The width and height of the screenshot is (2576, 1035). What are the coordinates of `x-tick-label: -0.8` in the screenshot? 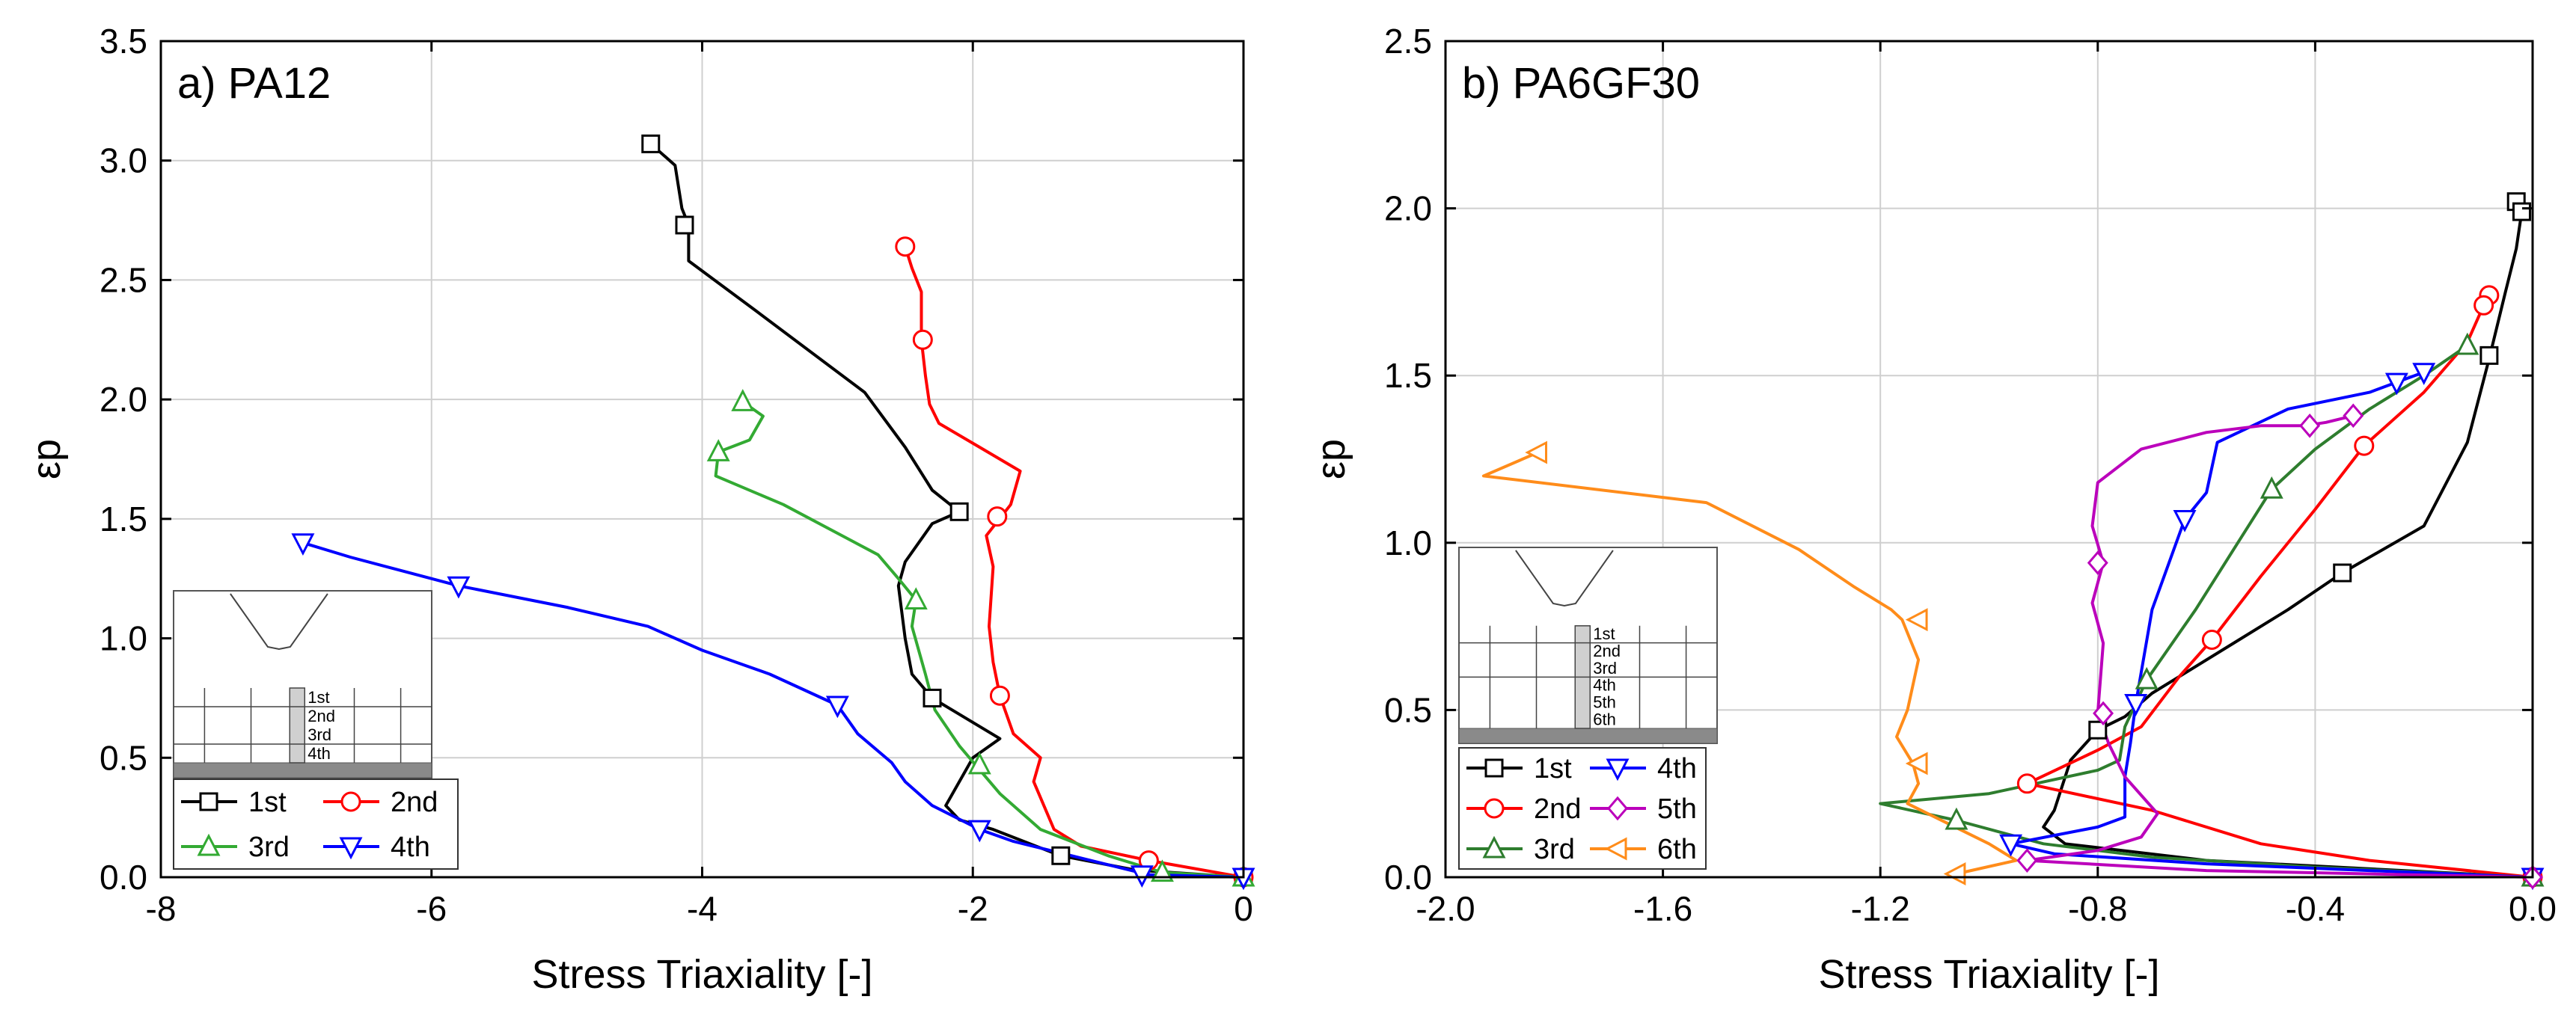 It's located at (2097, 908).